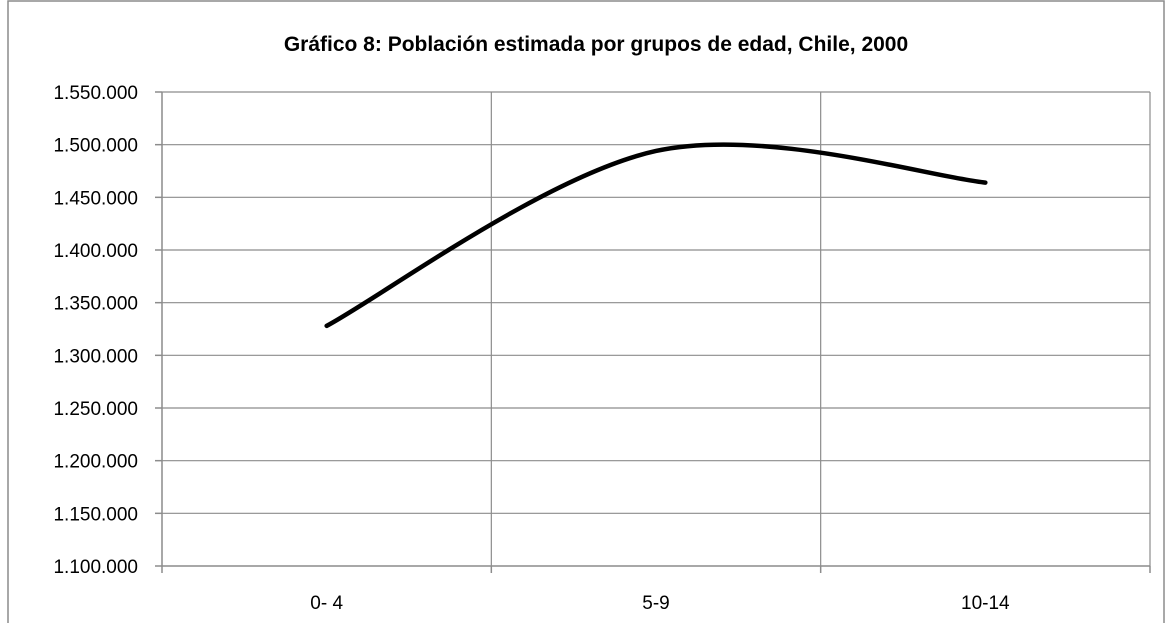  What do you see at coordinates (95, 409) in the screenshot?
I see `y-tick-label: 1.250.000` at bounding box center [95, 409].